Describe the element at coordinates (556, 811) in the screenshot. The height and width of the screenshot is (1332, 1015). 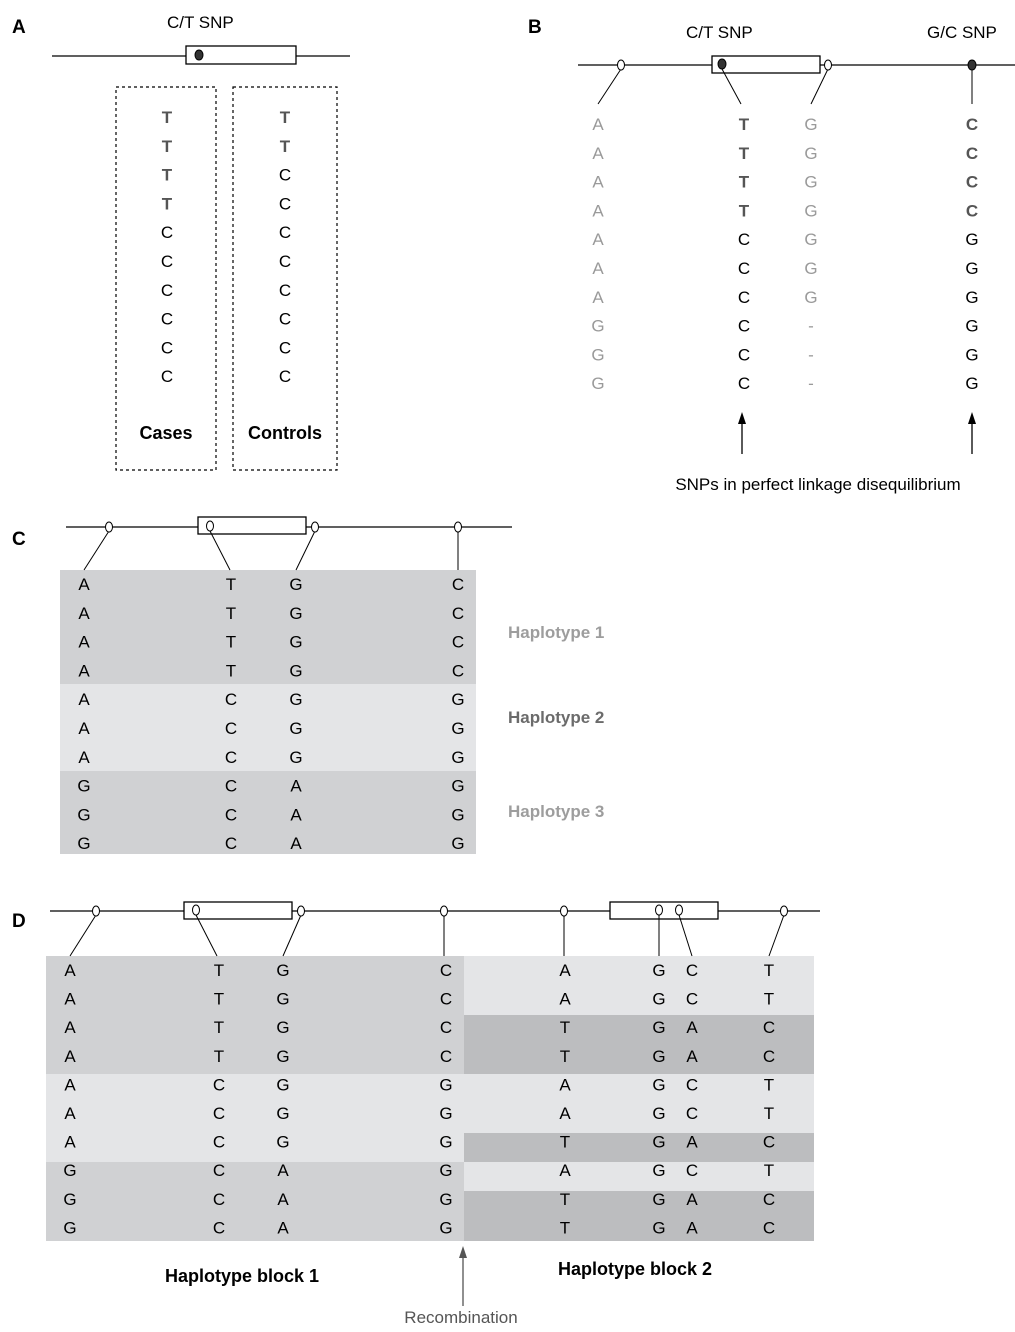
I see `haplotype-3-label: Haplotype 3` at that location.